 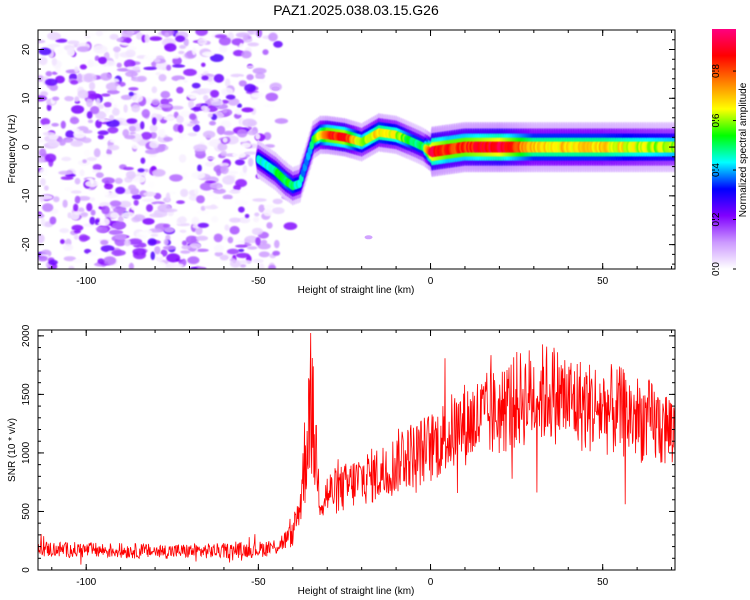 I want to click on y-tick-label: 1000, so click(x=26, y=452).